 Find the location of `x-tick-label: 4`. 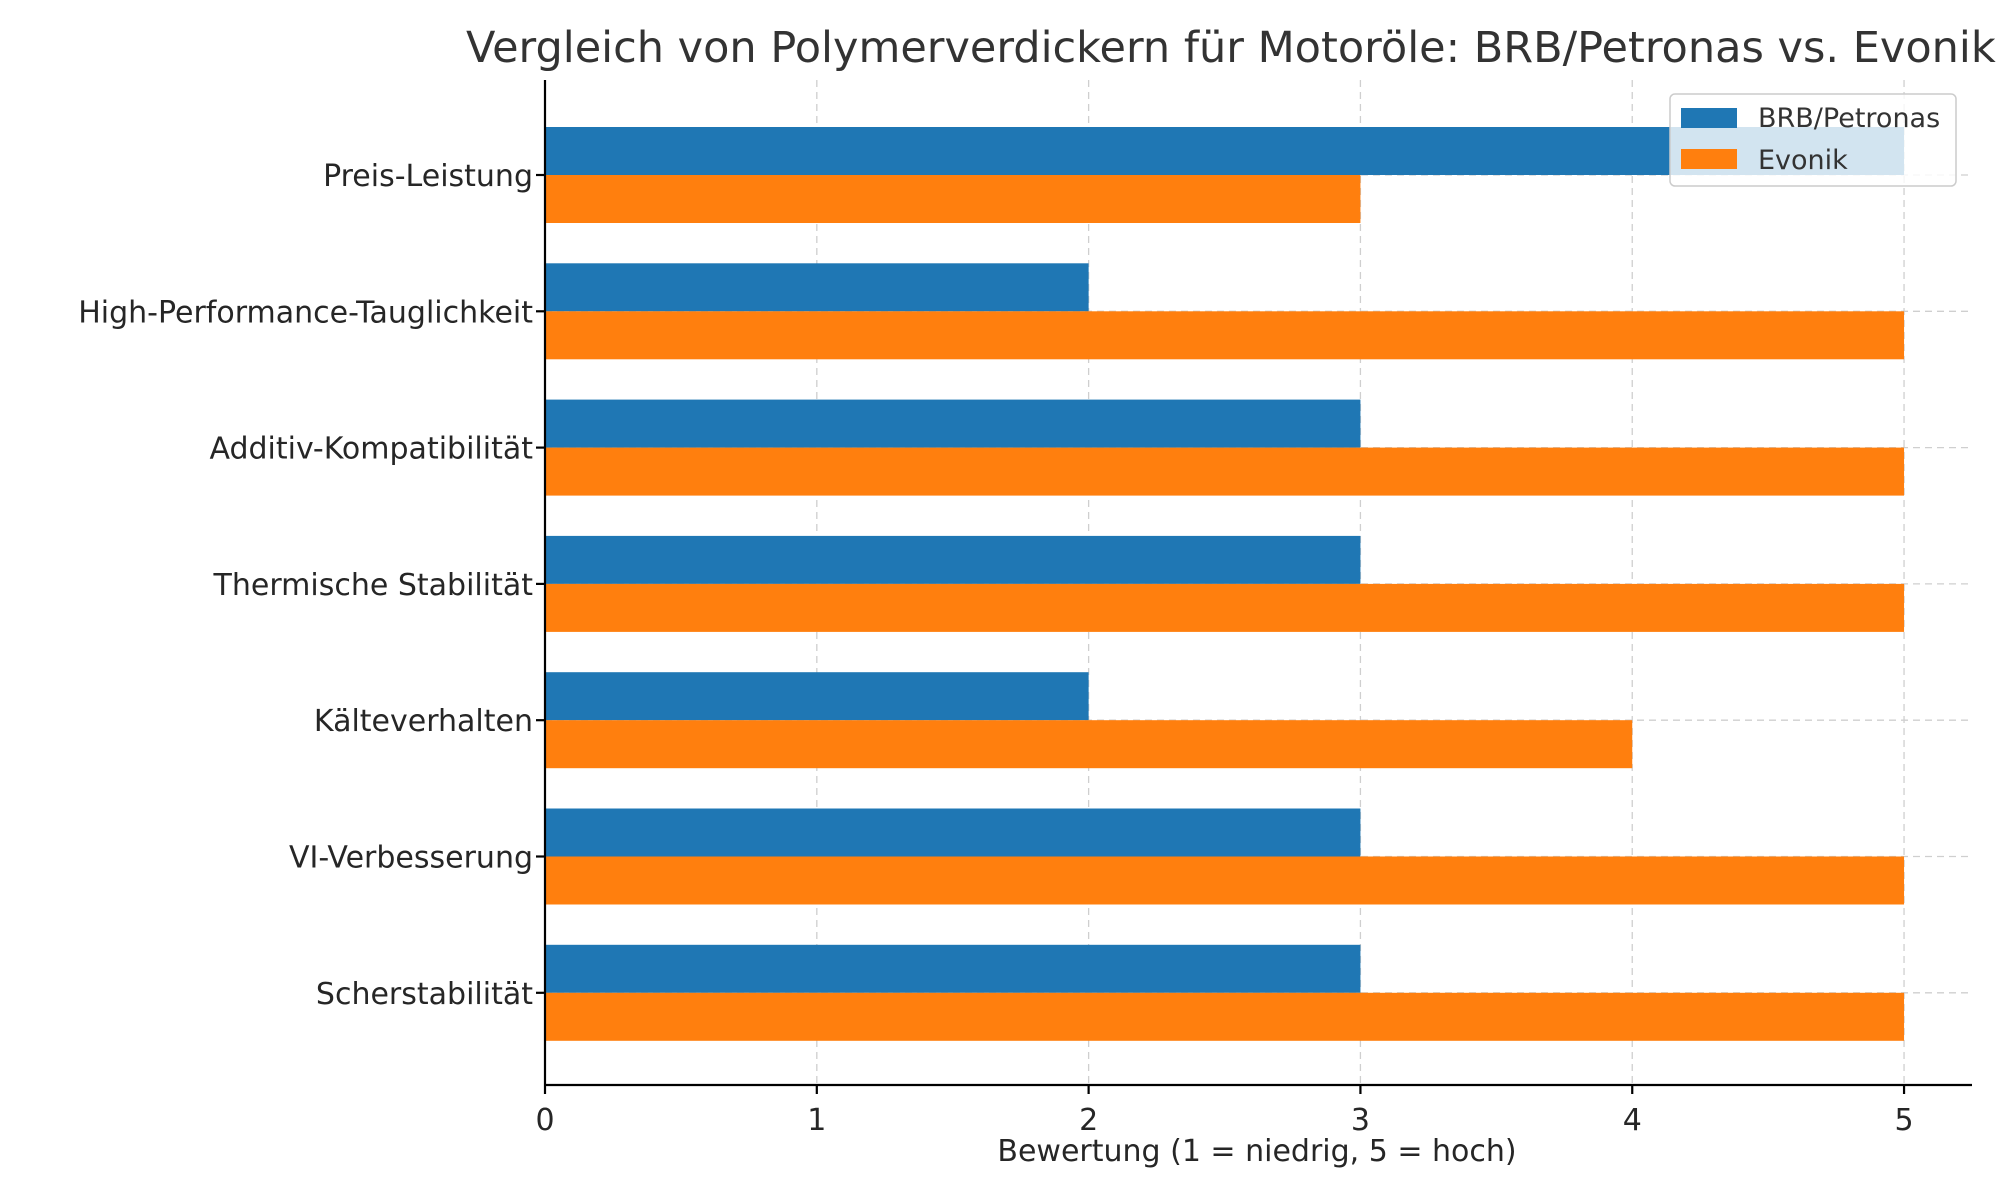

x-tick-label: 4 is located at coordinates (1632, 1120).